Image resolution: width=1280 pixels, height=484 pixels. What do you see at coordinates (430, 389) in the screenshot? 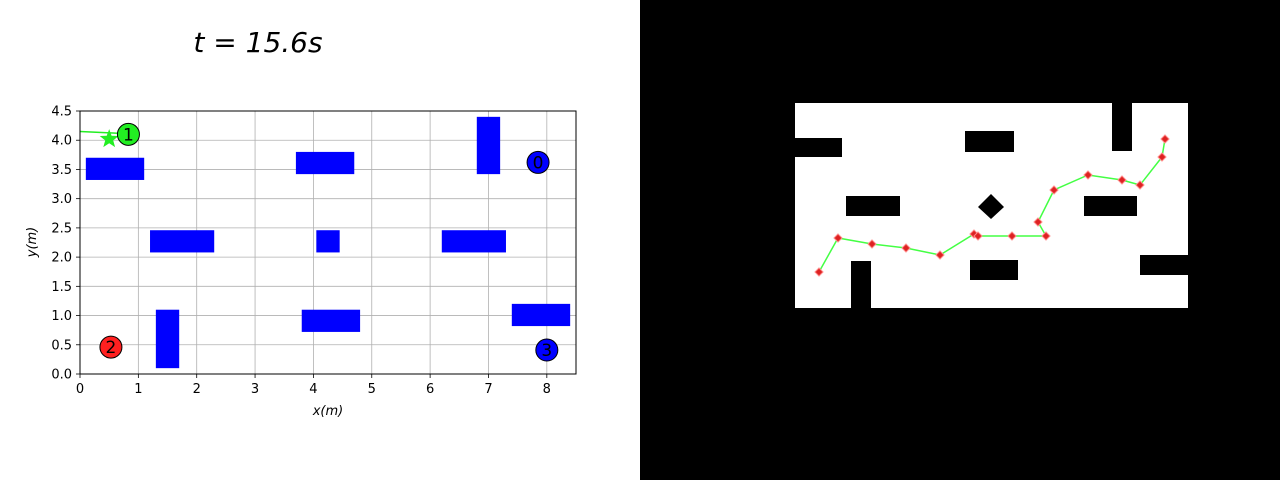
I see `x-tick-label: 6` at bounding box center [430, 389].